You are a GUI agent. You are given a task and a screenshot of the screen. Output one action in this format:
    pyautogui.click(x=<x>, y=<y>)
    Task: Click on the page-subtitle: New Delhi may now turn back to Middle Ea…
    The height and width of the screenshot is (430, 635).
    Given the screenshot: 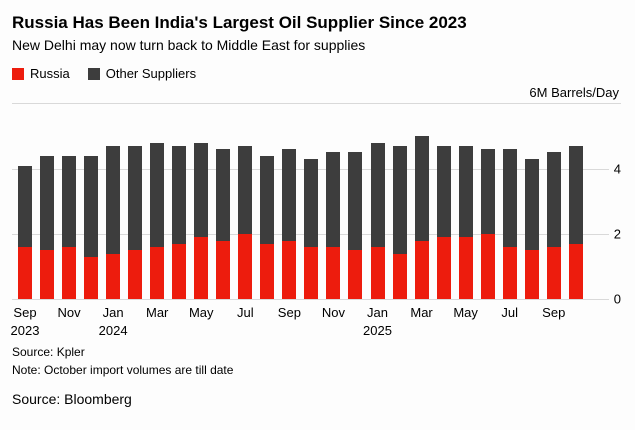 What is the action you would take?
    pyautogui.click(x=189, y=45)
    